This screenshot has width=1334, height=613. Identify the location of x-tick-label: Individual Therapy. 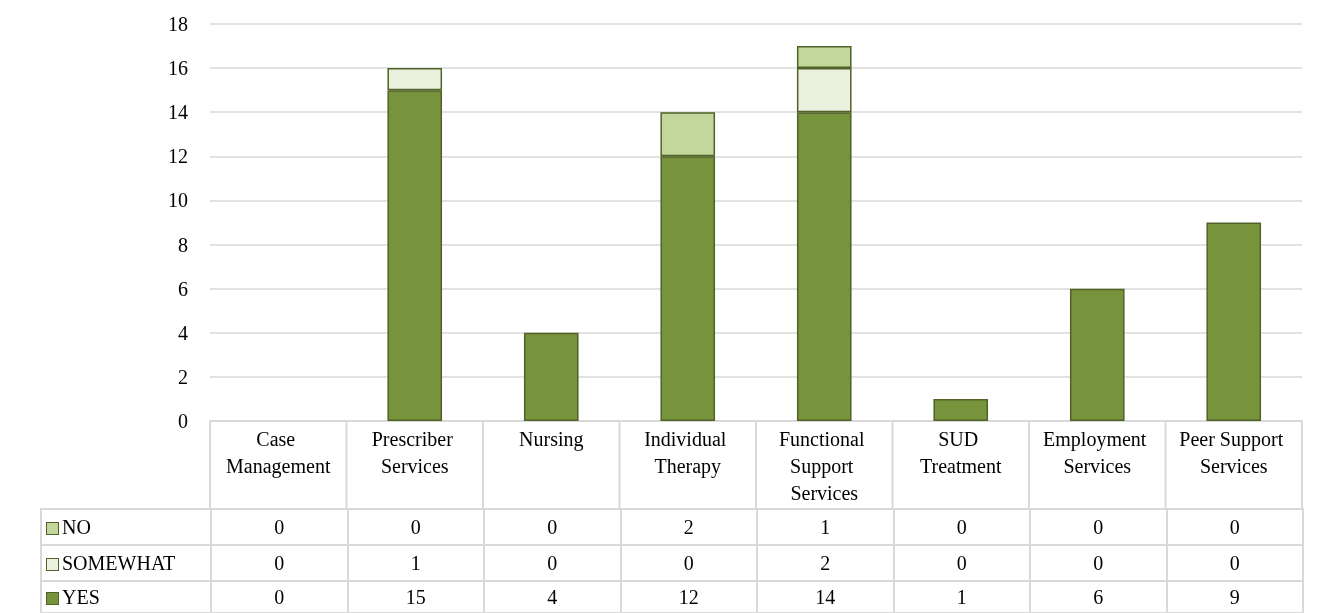
(688, 452).